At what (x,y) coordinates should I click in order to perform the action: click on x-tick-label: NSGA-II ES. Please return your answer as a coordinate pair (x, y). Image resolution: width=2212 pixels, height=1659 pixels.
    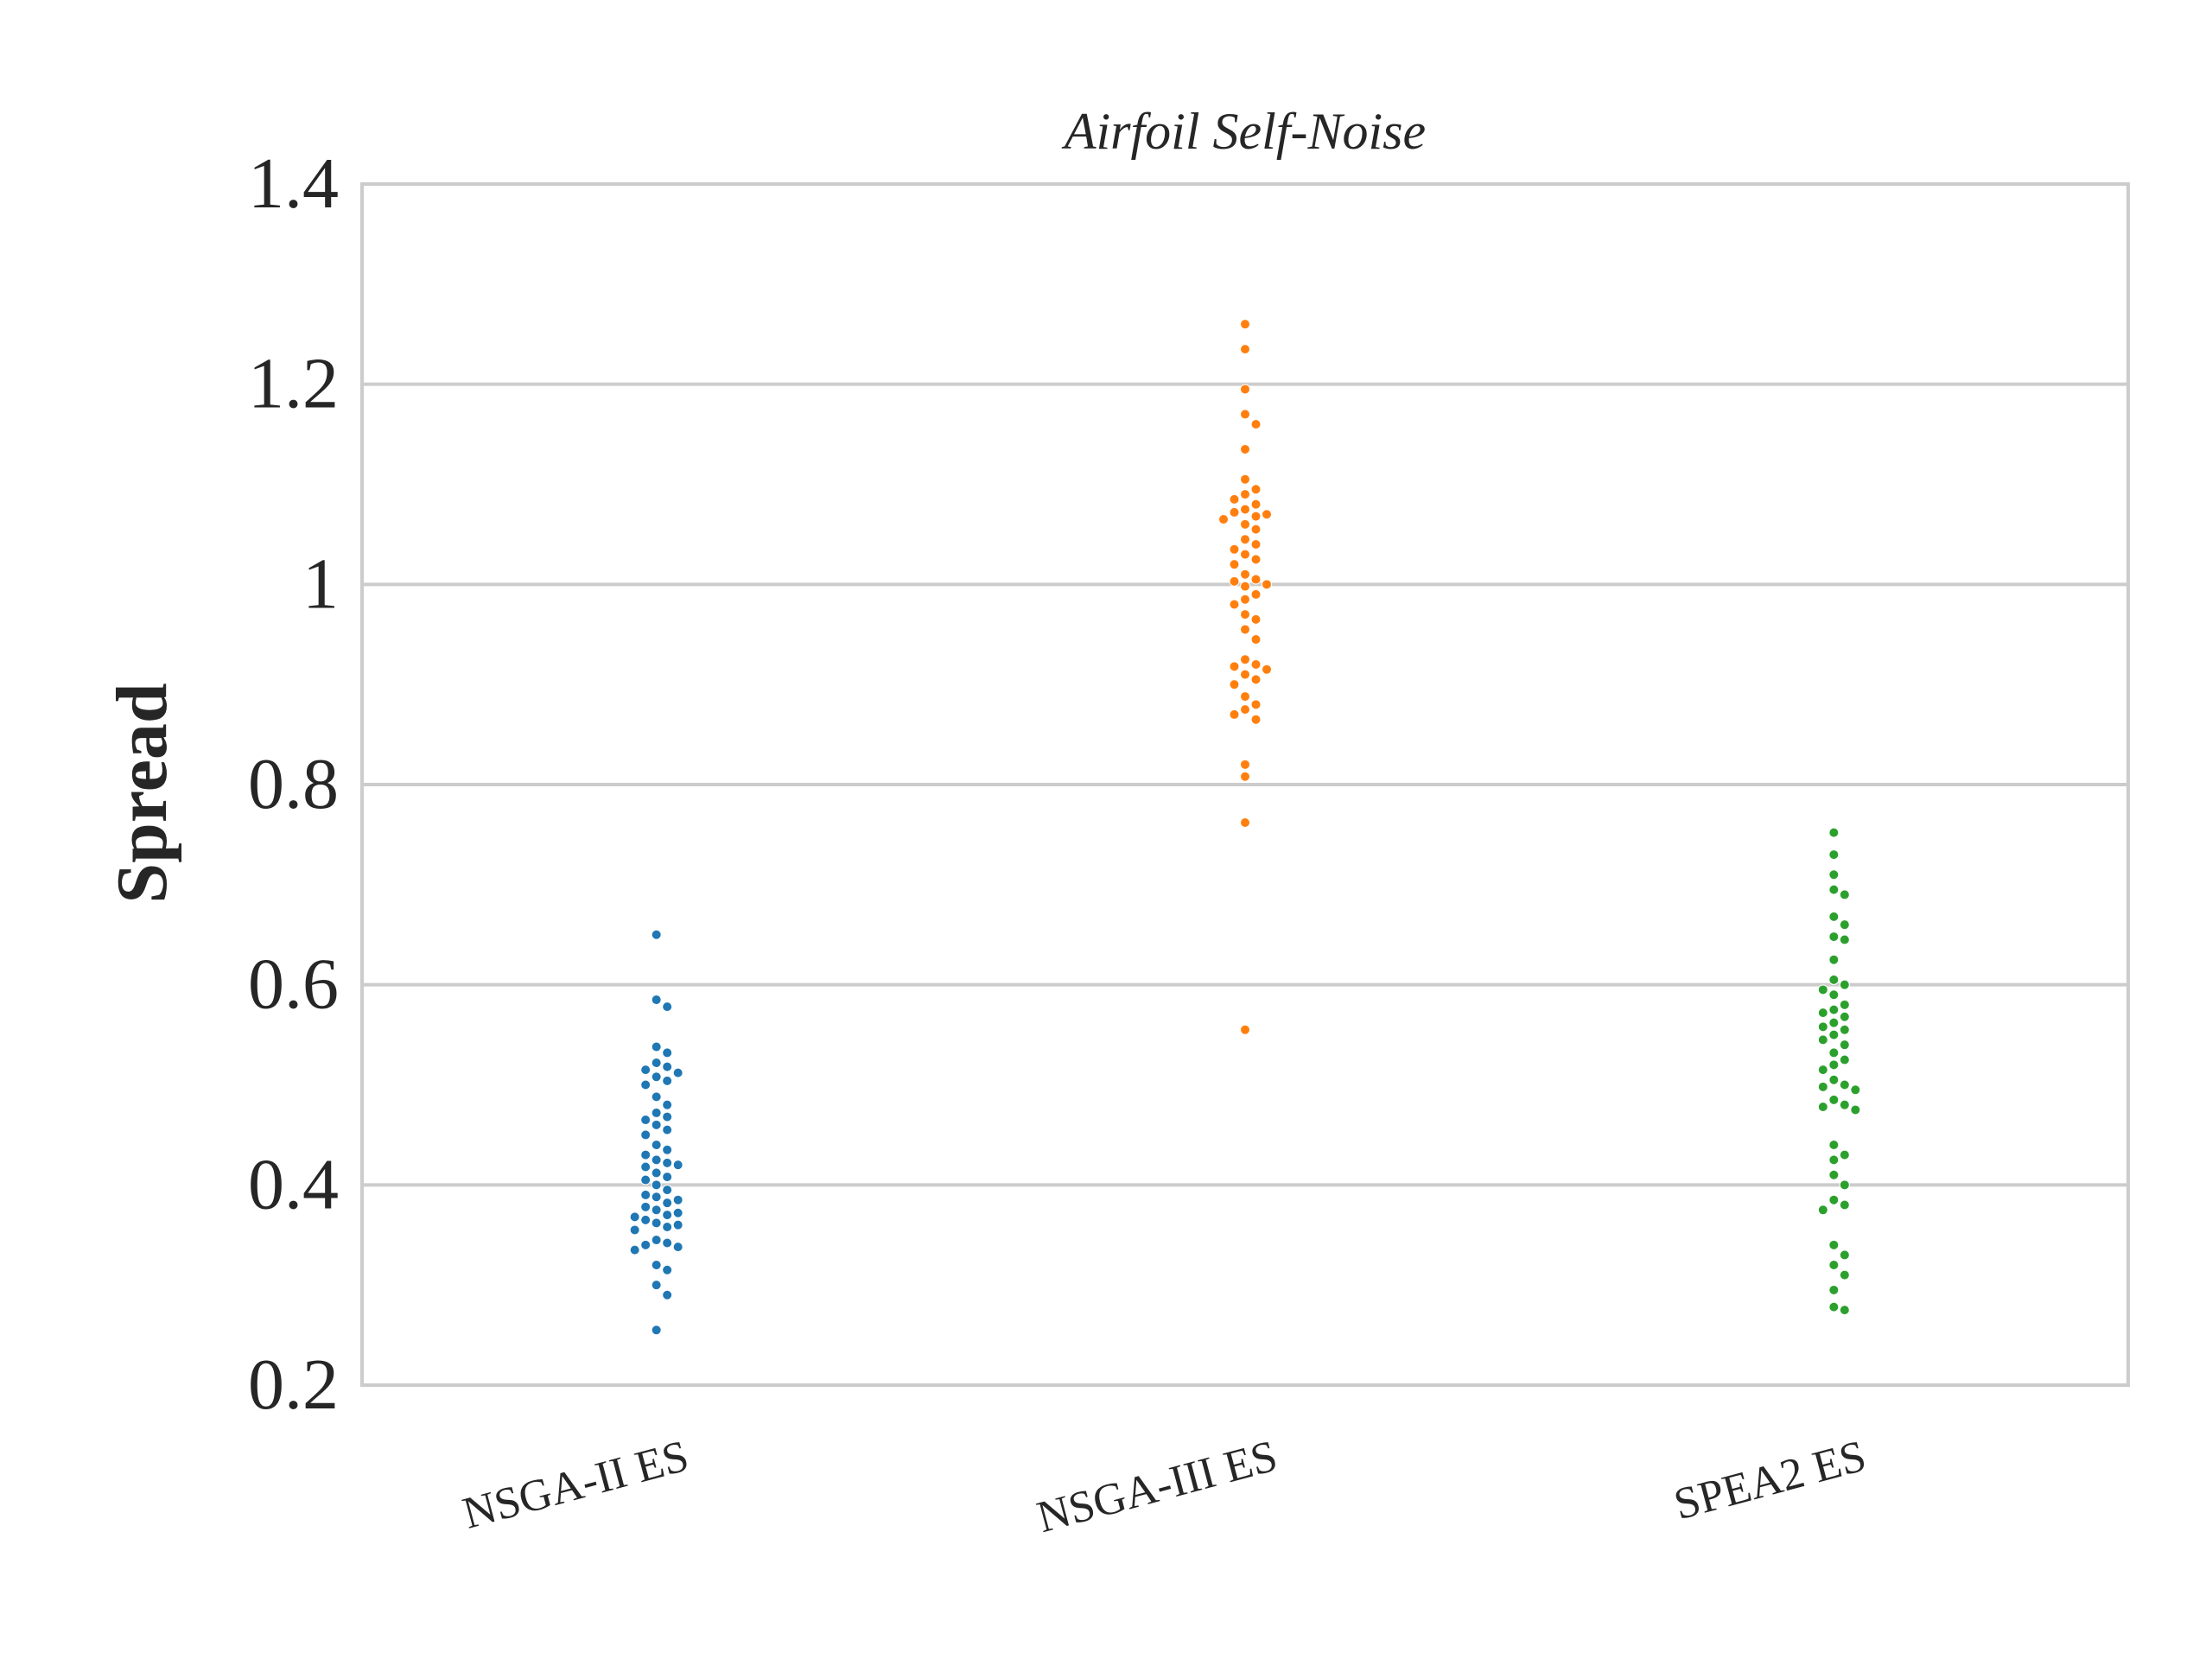
    Looking at the image, I should click on (576, 1485).